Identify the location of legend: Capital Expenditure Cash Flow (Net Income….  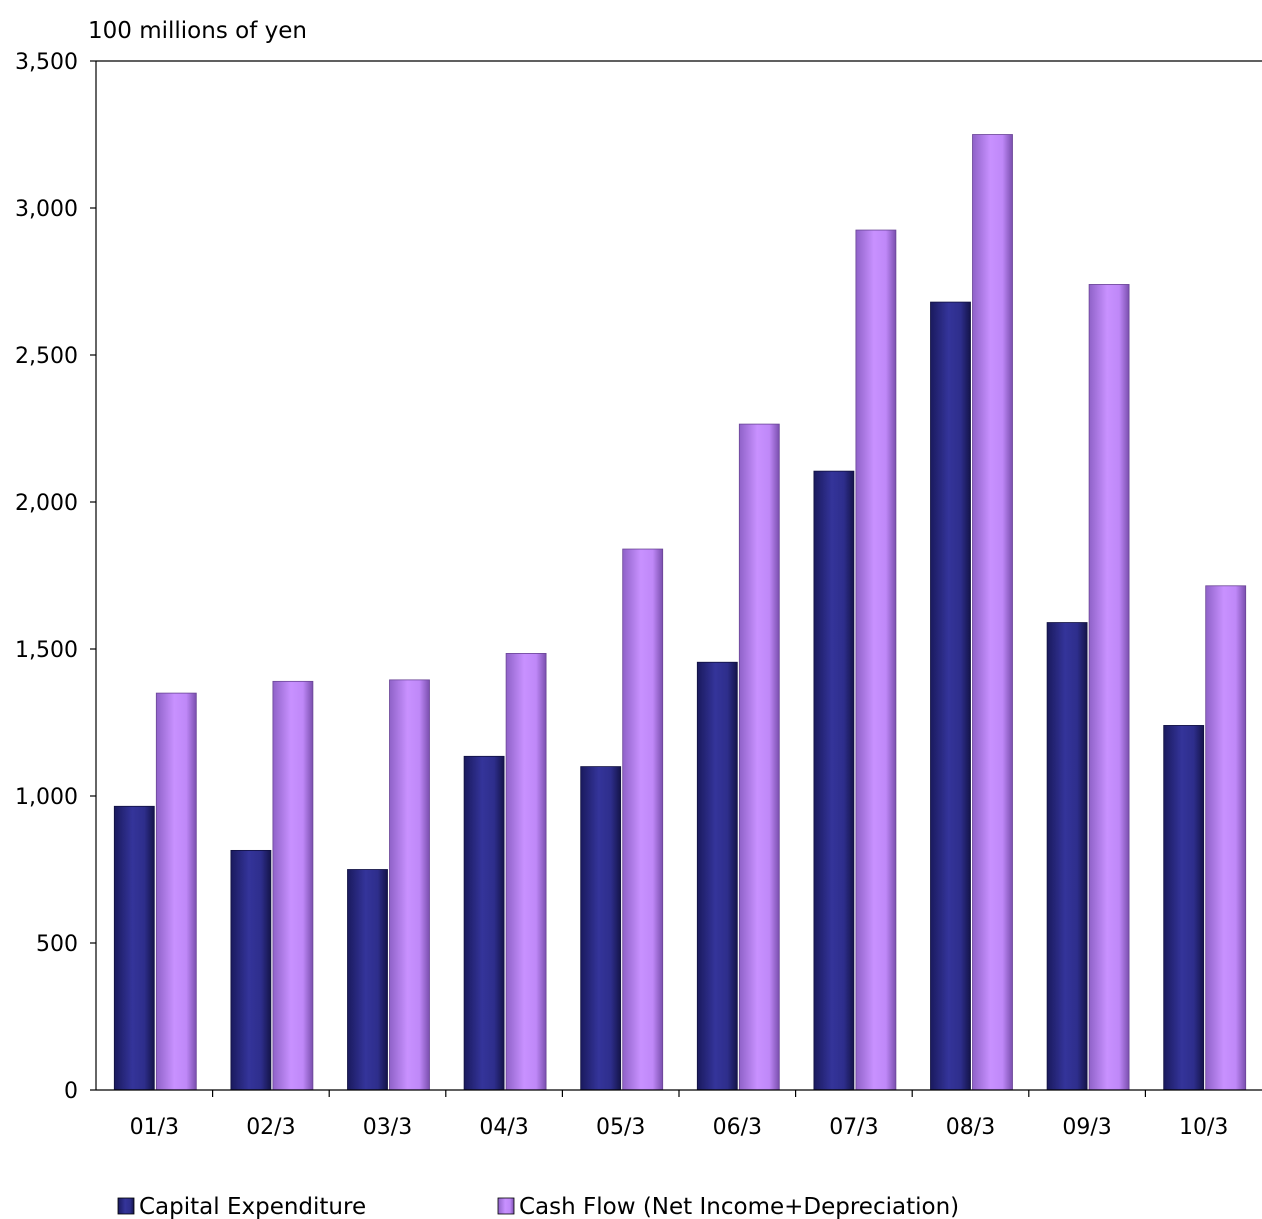
(538, 1206).